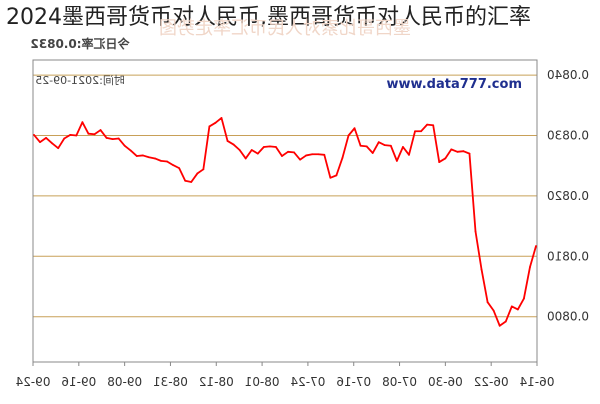 Image resolution: width=600 pixels, height=404 pixels. What do you see at coordinates (568, 75) in the screenshot?
I see `y-tick-label: 0.0840` at bounding box center [568, 75].